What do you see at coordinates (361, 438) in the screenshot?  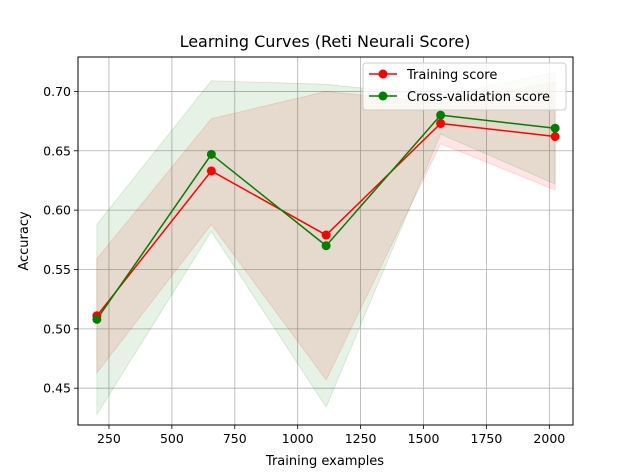 I see `x-tick-label: 1250` at bounding box center [361, 438].